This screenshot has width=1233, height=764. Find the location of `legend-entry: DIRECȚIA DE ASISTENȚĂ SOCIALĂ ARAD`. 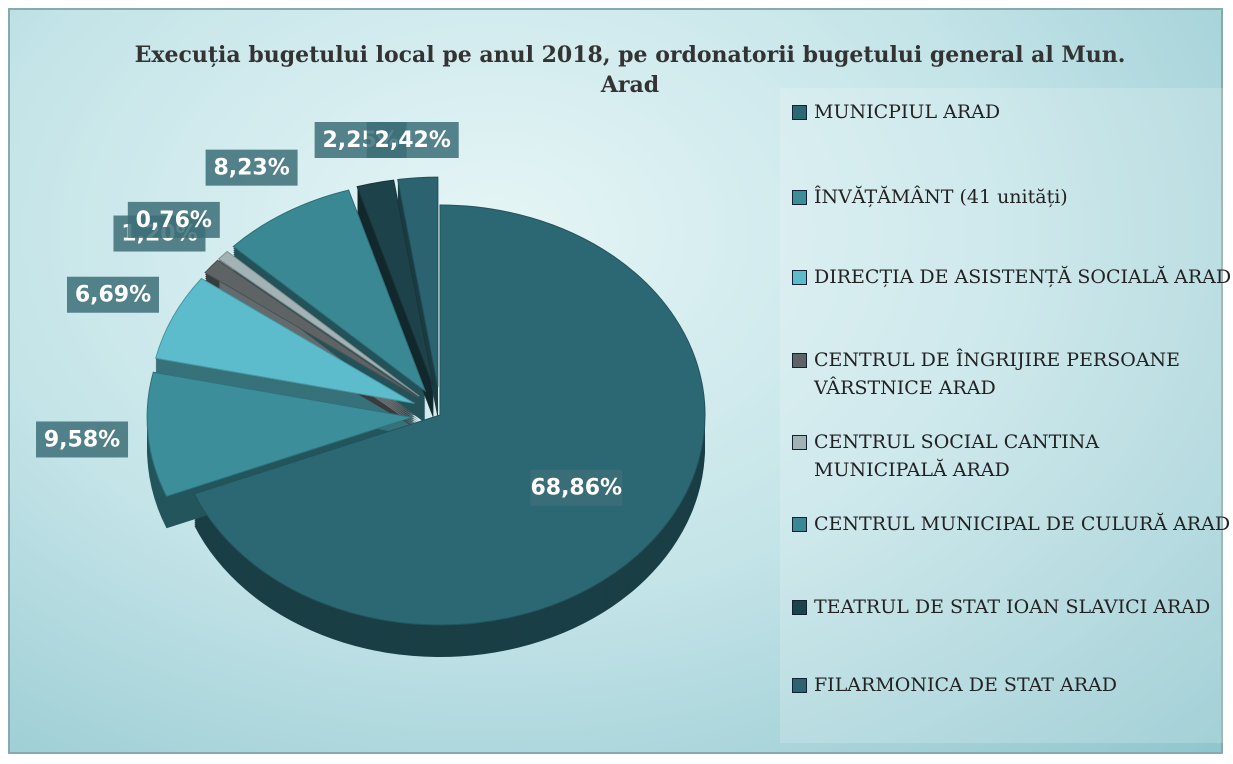

legend-entry: DIRECȚIA DE ASISTENȚĂ SOCIALĂ ARAD is located at coordinates (1012, 277).